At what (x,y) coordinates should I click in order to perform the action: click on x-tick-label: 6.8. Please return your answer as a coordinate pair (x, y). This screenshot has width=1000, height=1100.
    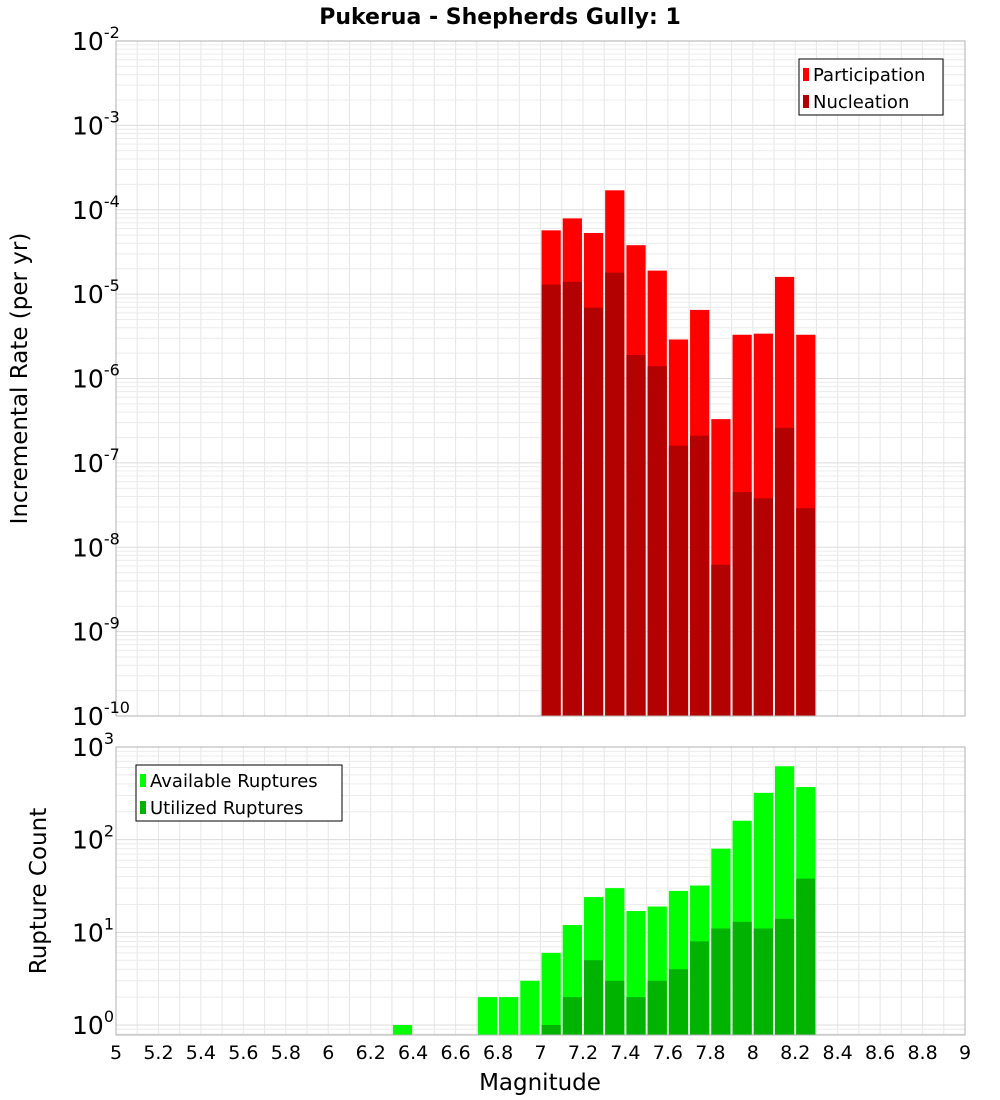
    Looking at the image, I should click on (498, 1053).